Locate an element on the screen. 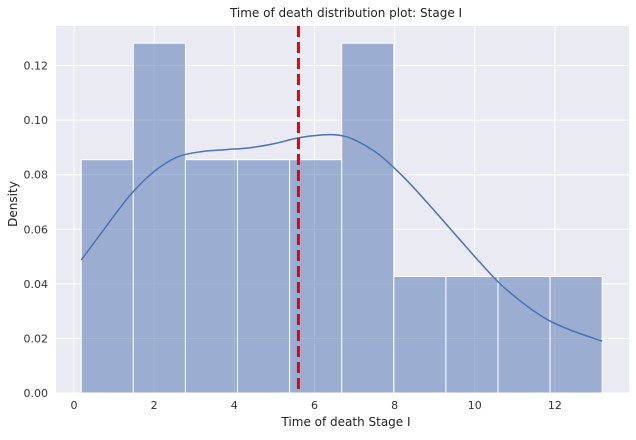 This screenshot has width=636, height=440. x-tick-label: 6 is located at coordinates (314, 405).